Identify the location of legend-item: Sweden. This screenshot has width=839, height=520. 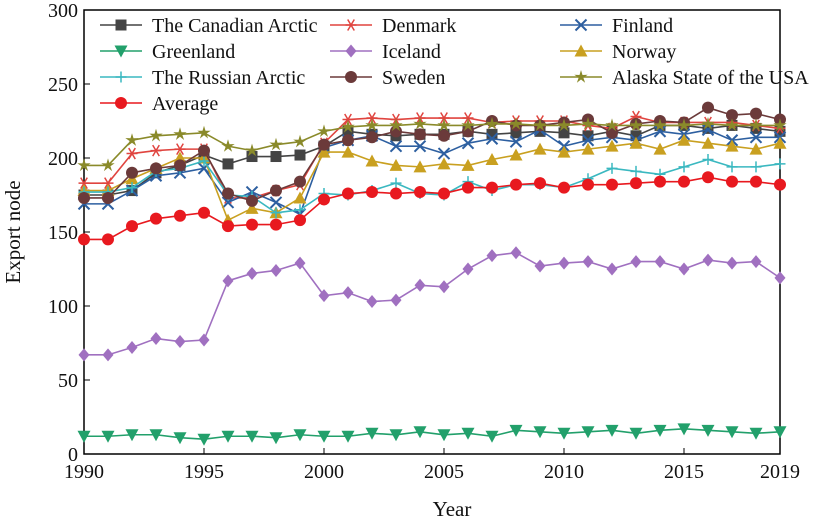
(387, 78).